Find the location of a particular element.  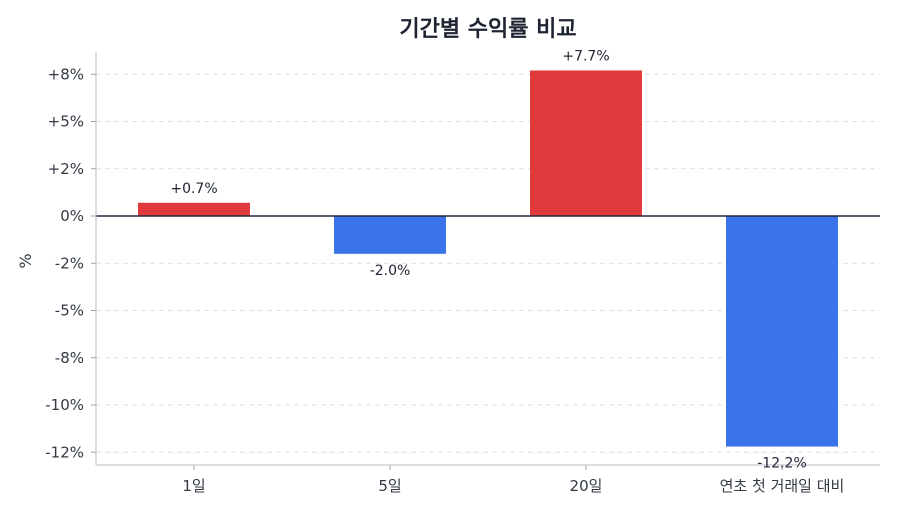

y-tick-label: -12% is located at coordinates (64, 452).